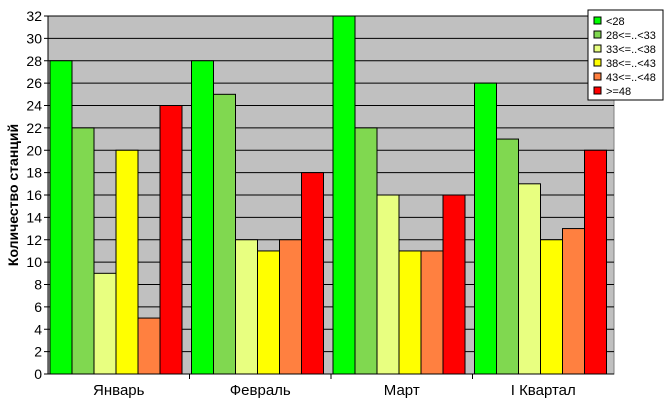  What do you see at coordinates (618, 92) in the screenshot?
I see `legend-label: >=48` at bounding box center [618, 92].